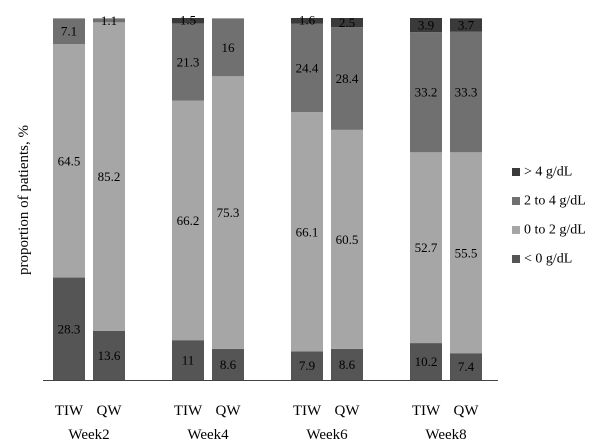 This screenshot has width=606, height=442. I want to click on data-label: 7.1, so click(69, 31).